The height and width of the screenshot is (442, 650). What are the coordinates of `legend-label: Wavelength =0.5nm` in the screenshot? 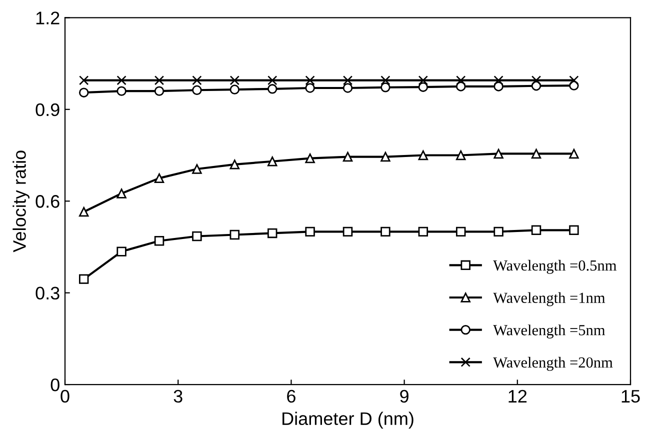 It's located at (555, 267).